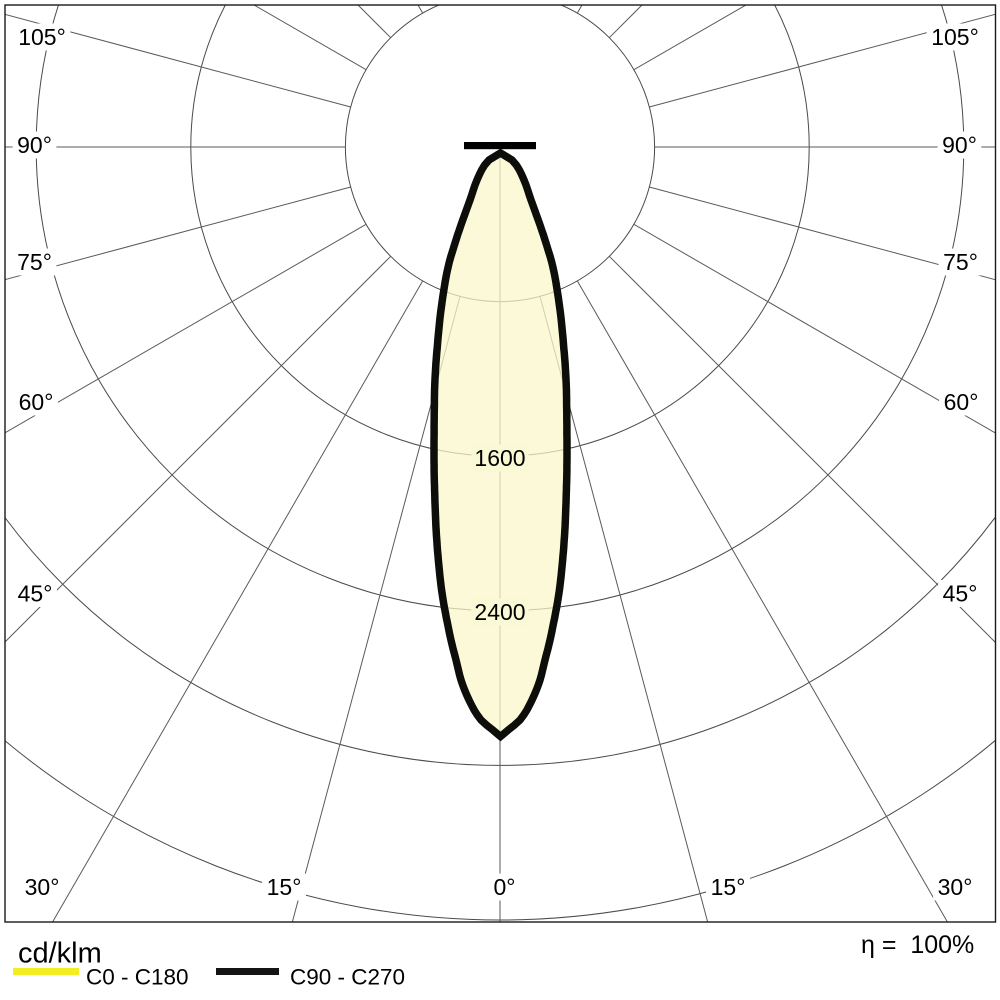 The image size is (1000, 1000). I want to click on svg-text: C0 - C180, so click(137, 977).